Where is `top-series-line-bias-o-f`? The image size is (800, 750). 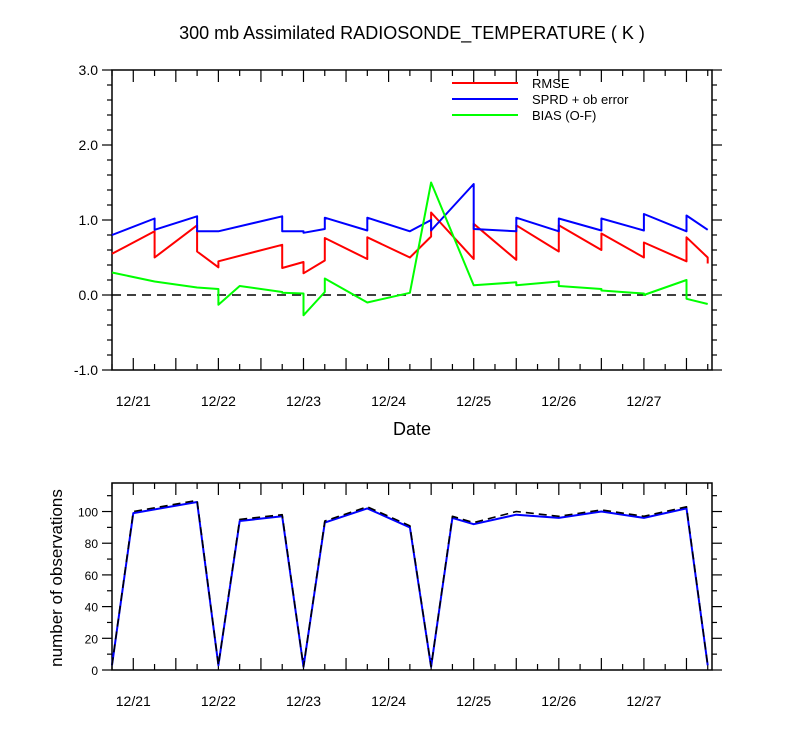 top-series-line-bias-o-f is located at coordinates (409, 249).